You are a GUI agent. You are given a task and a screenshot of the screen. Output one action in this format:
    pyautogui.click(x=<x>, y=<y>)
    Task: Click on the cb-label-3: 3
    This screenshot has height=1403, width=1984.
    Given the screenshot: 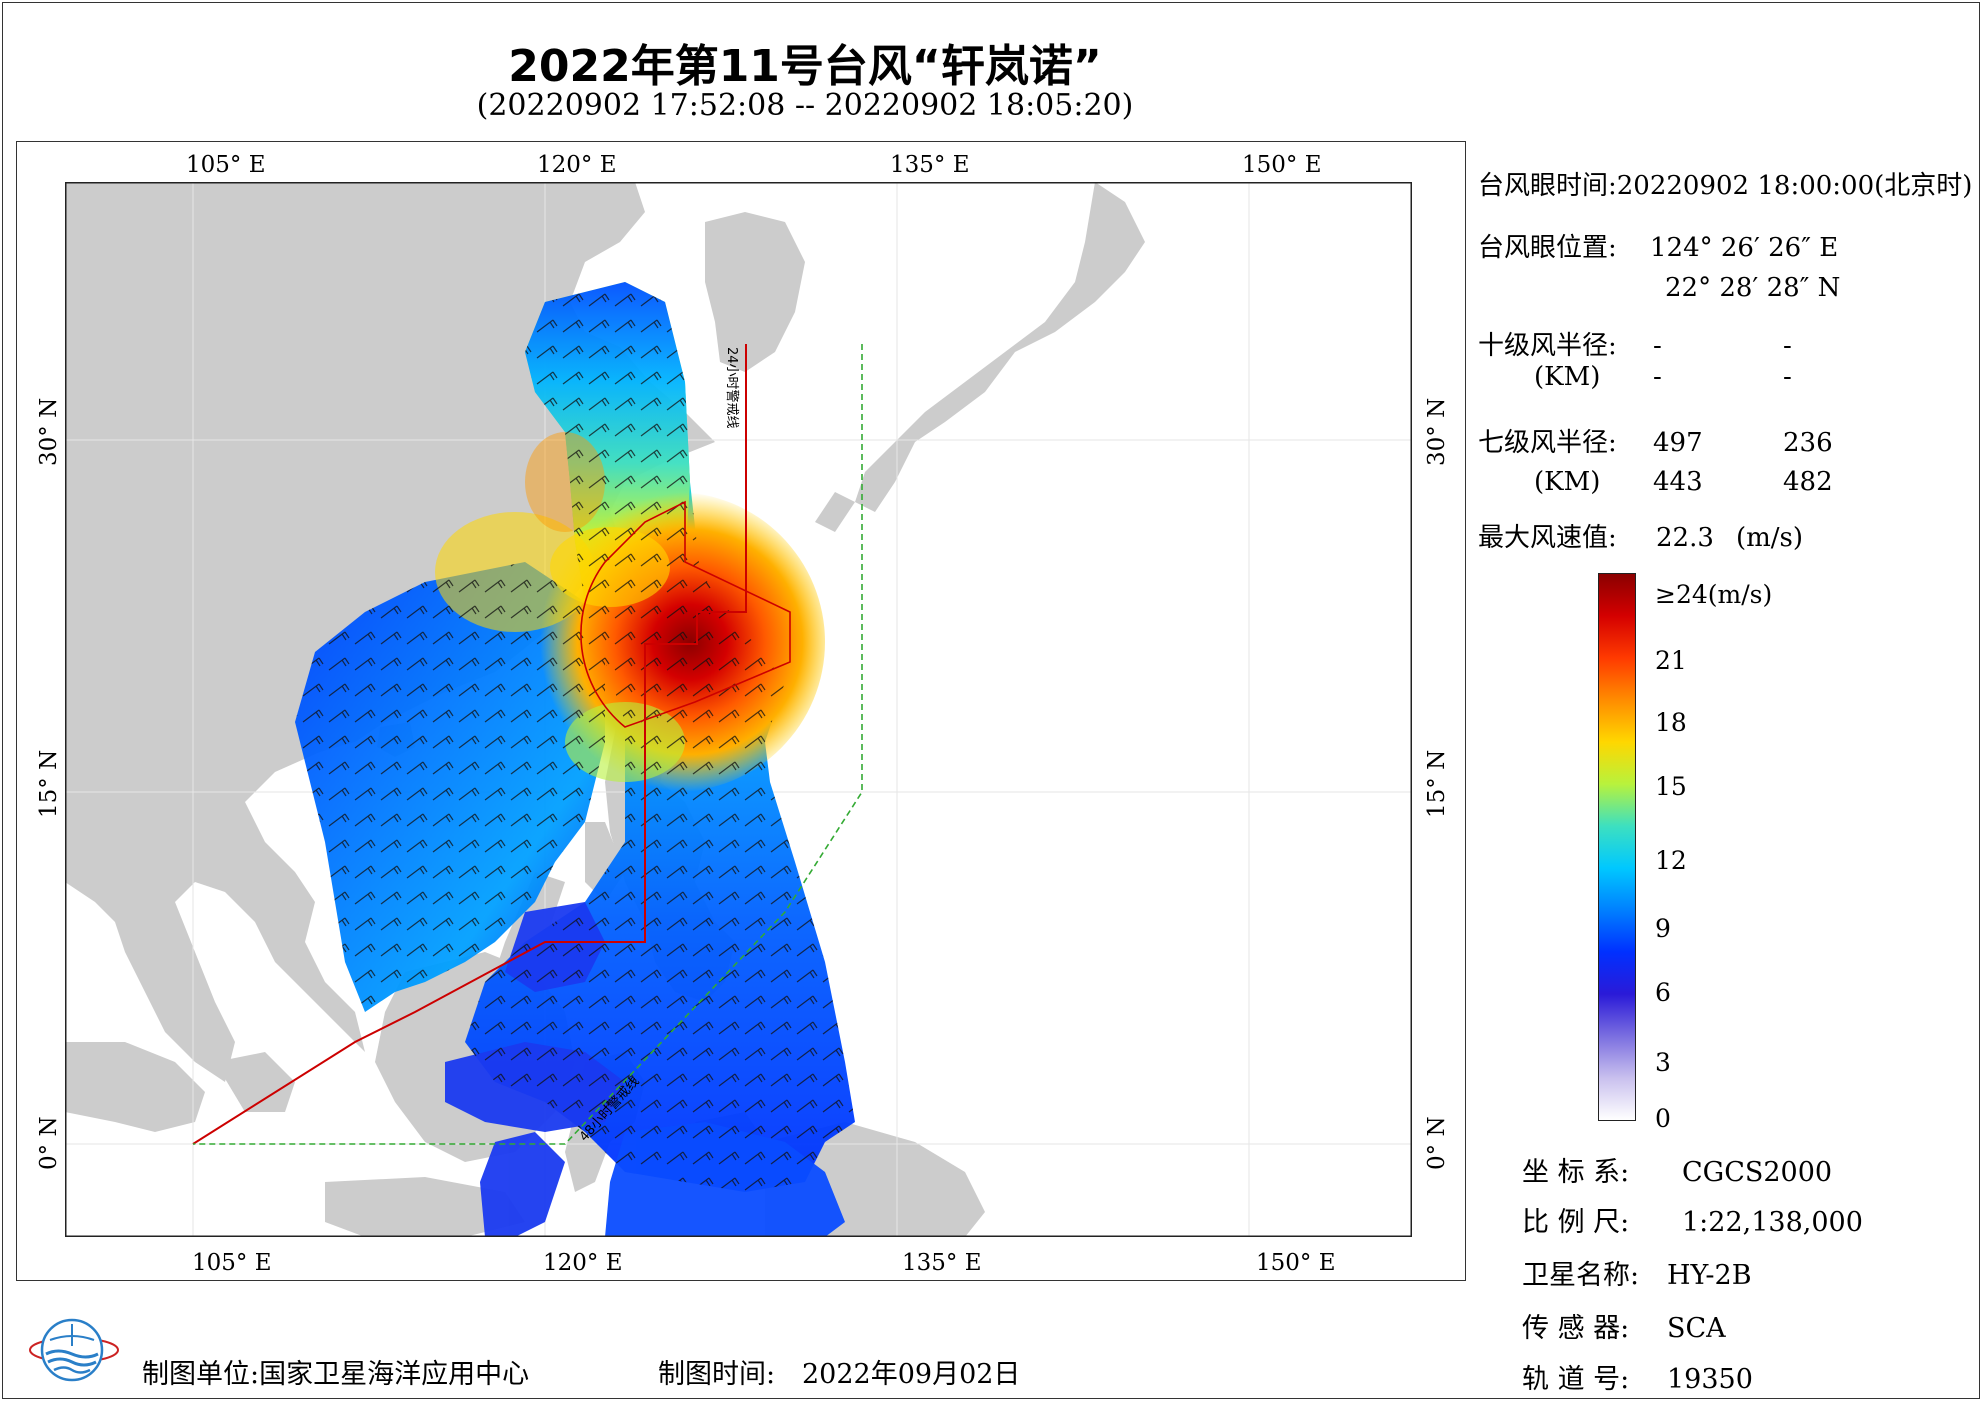 What is the action you would take?
    pyautogui.click(x=1663, y=1062)
    